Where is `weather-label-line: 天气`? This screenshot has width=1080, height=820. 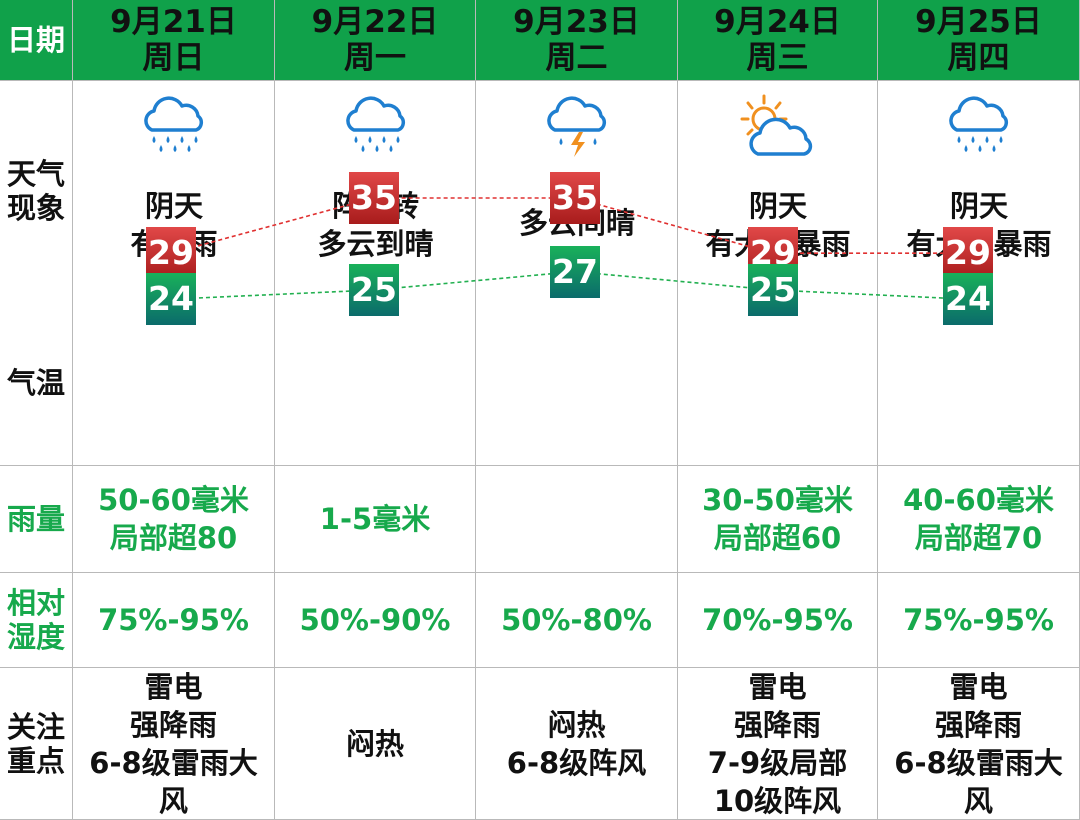 weather-label-line: 天气 is located at coordinates (35, 173).